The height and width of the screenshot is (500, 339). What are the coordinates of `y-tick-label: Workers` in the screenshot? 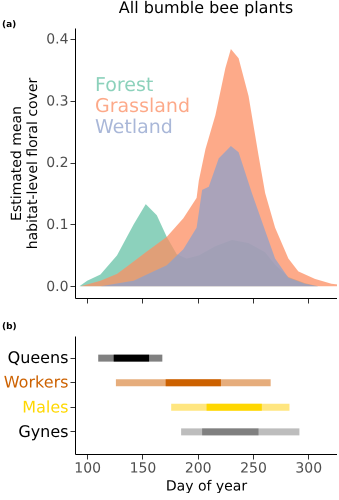 It's located at (36, 382).